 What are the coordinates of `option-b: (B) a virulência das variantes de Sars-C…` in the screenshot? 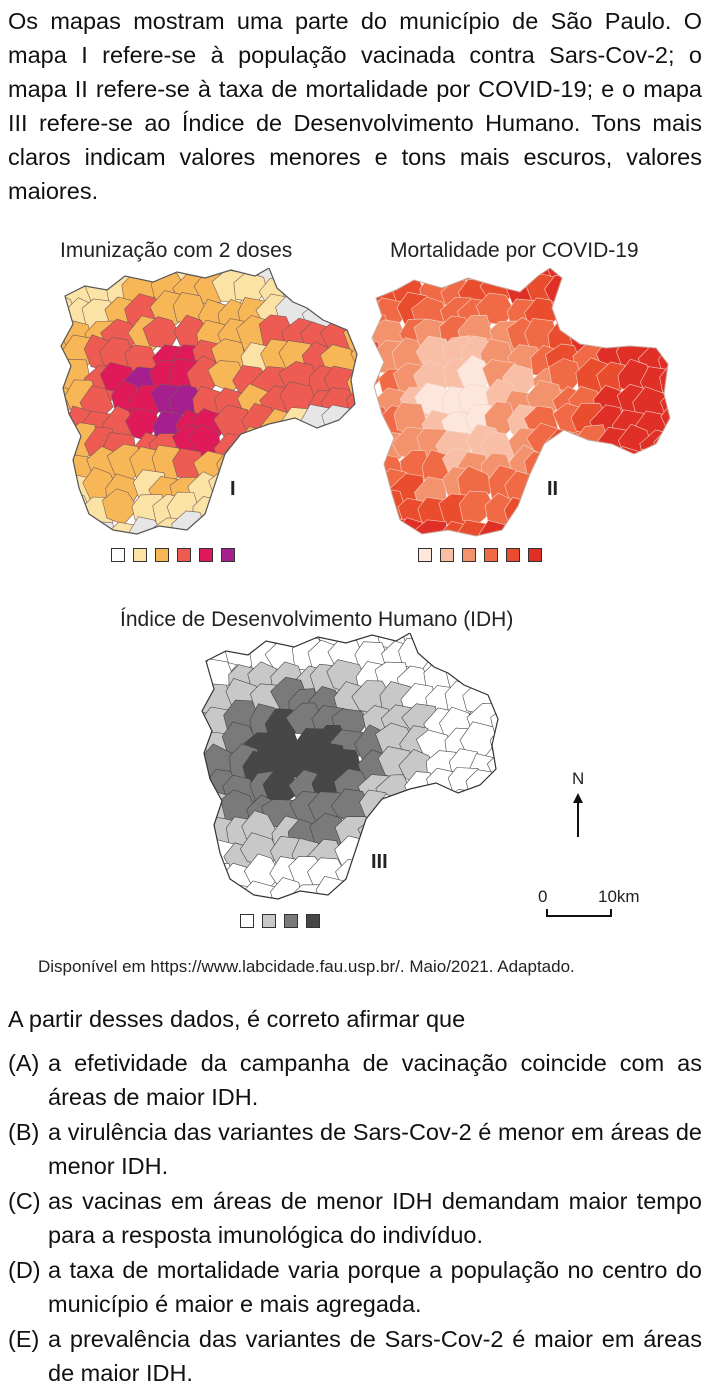 It's located at (355, 1149).